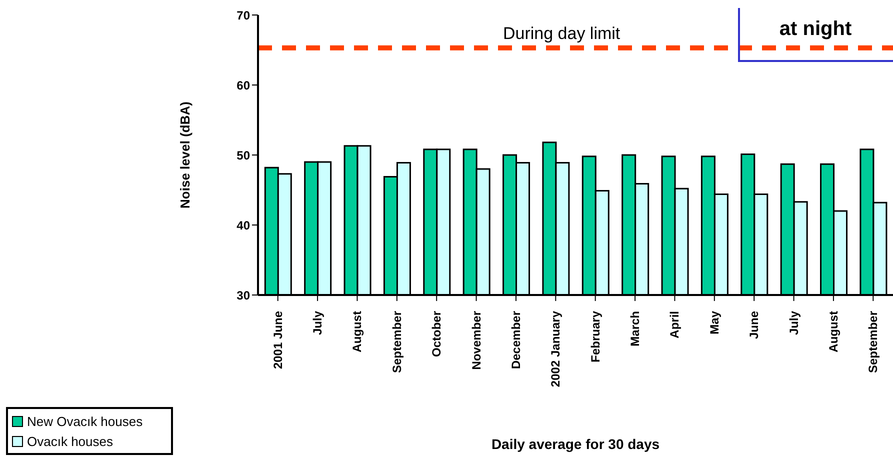 The width and height of the screenshot is (893, 457). What do you see at coordinates (815, 29) in the screenshot?
I see `annotation: at night` at bounding box center [815, 29].